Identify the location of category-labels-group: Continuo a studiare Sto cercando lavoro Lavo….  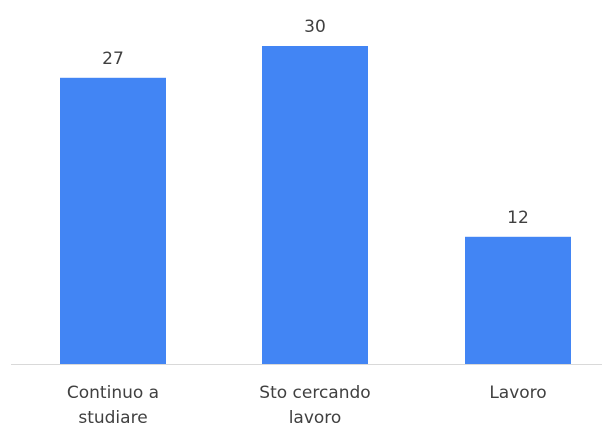
(307, 405).